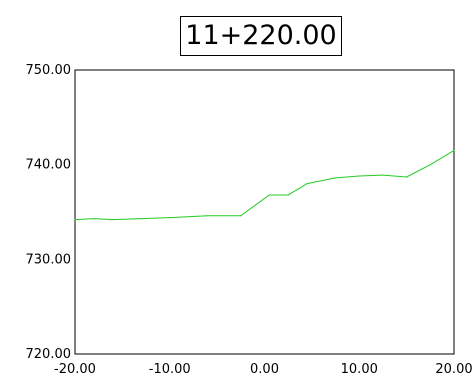 The height and width of the screenshot is (376, 474). What do you see at coordinates (49, 259) in the screenshot?
I see `y-tick-label: 730.00` at bounding box center [49, 259].